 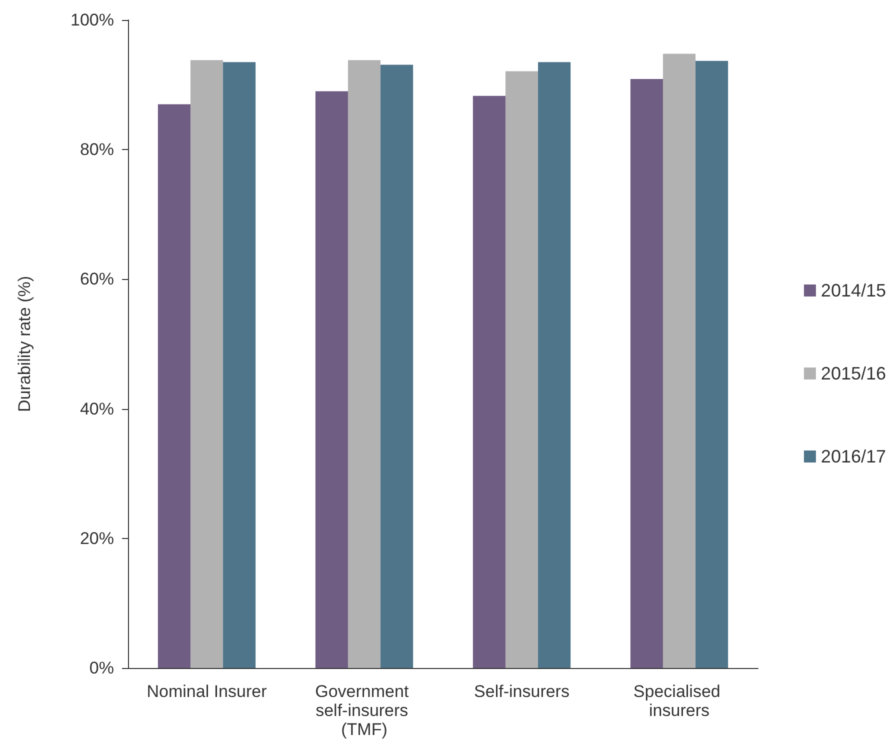 What do you see at coordinates (97, 538) in the screenshot?
I see `y-tick-label: 20%` at bounding box center [97, 538].